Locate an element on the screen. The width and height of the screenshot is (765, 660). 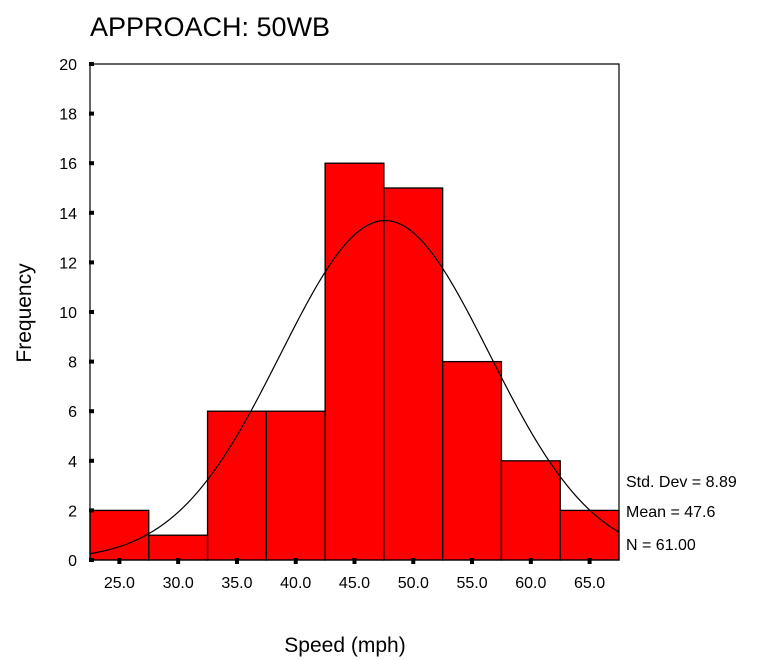
n-label: N = 61.00 is located at coordinates (661, 545).